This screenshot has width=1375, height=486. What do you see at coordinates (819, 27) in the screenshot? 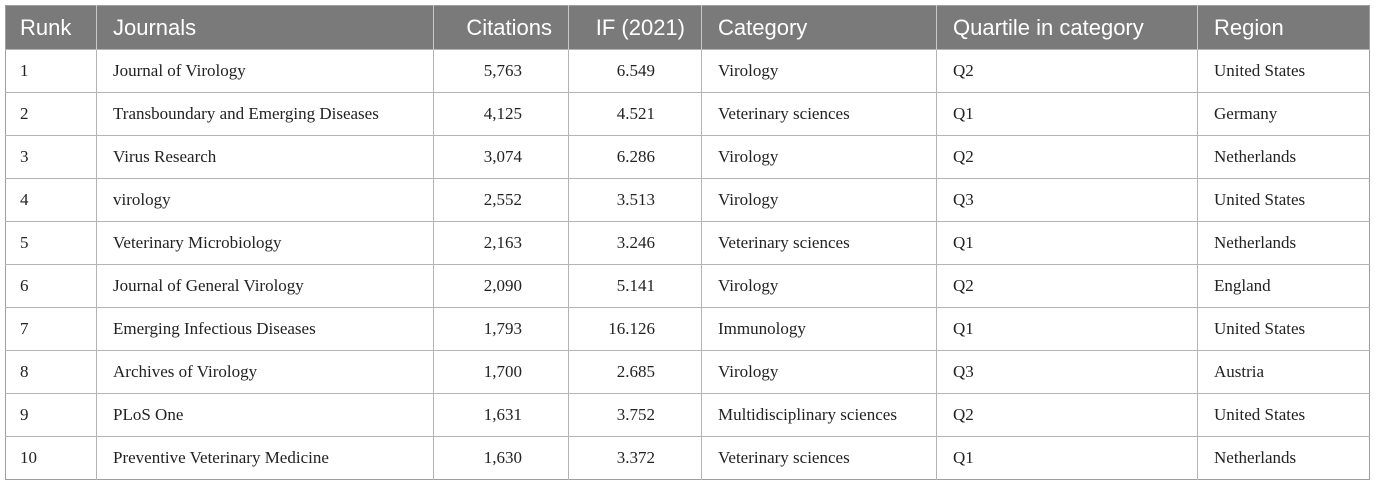
I see `header-category: Category` at bounding box center [819, 27].